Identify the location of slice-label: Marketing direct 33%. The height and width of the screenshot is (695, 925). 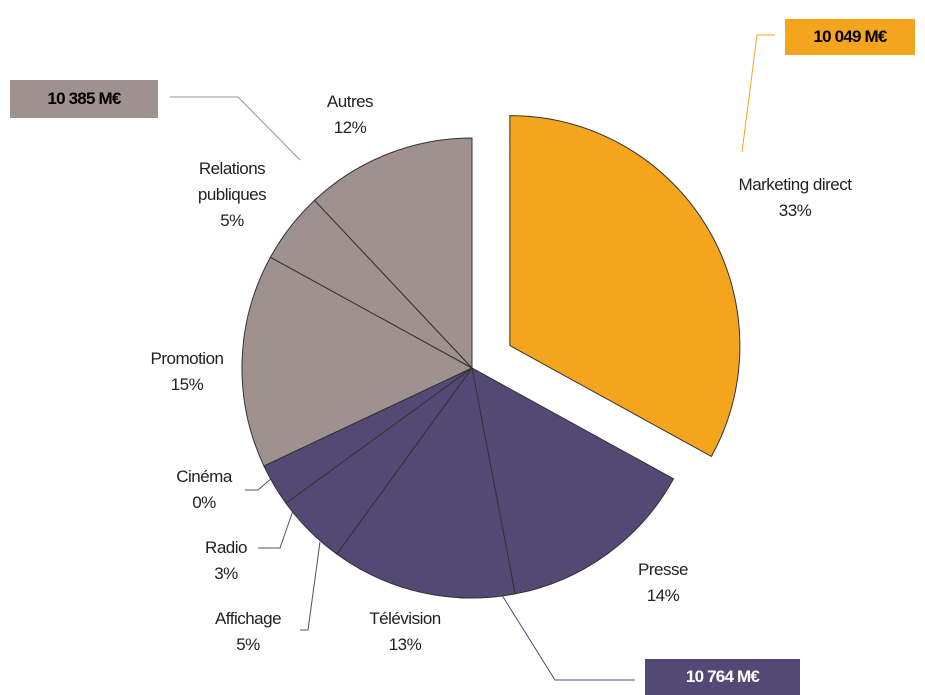
(795, 198).